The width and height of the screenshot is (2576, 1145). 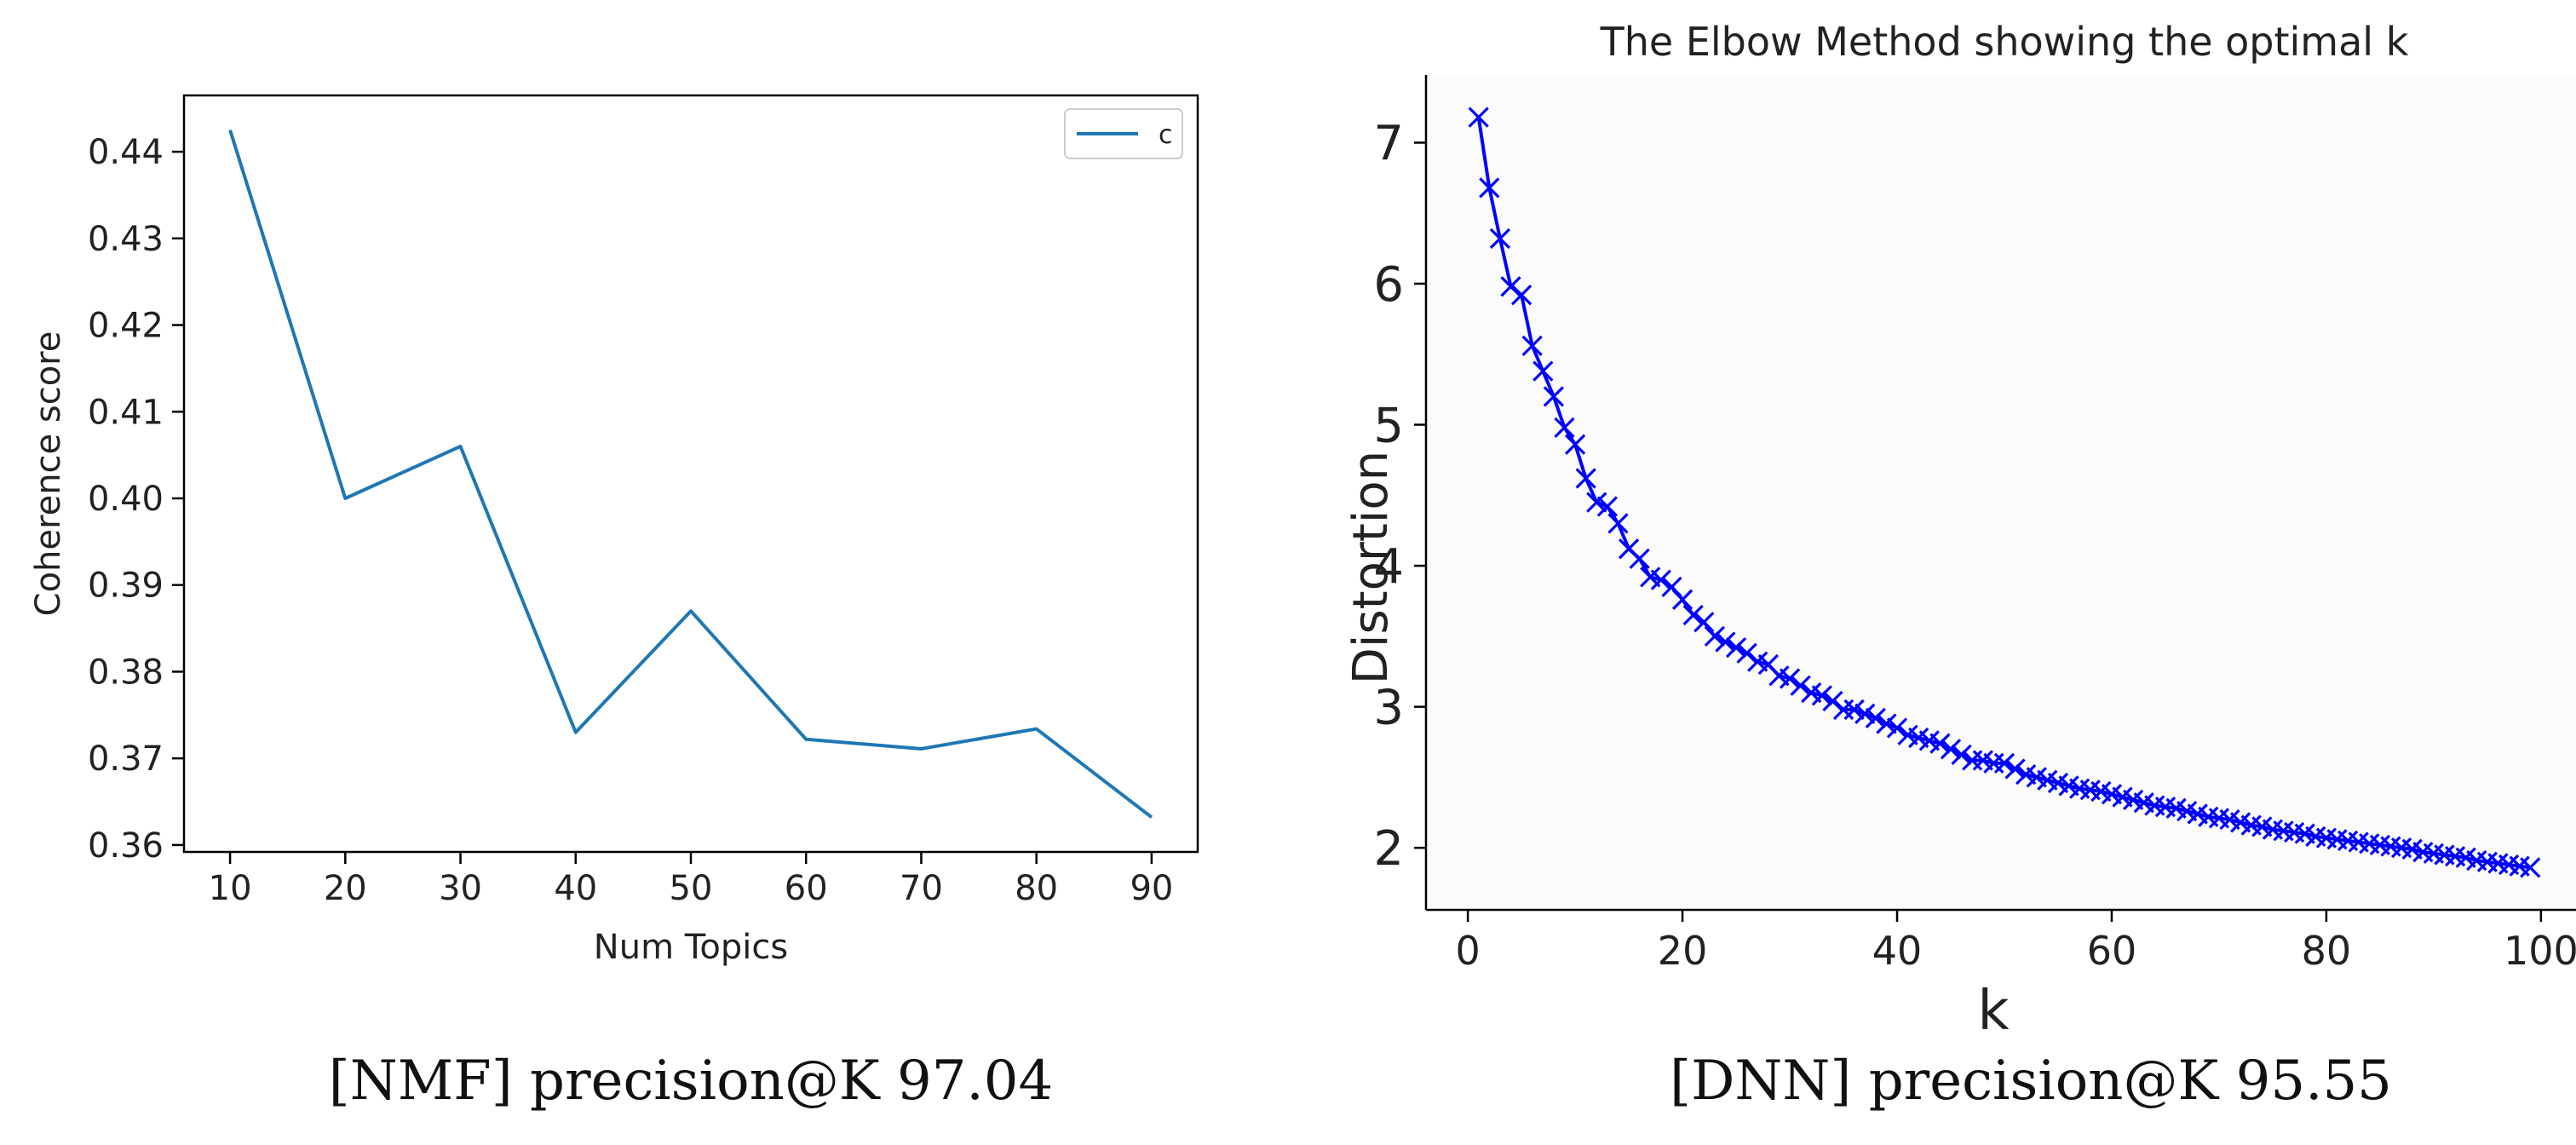 I want to click on y-tick-label: 3, so click(x=1389, y=708).